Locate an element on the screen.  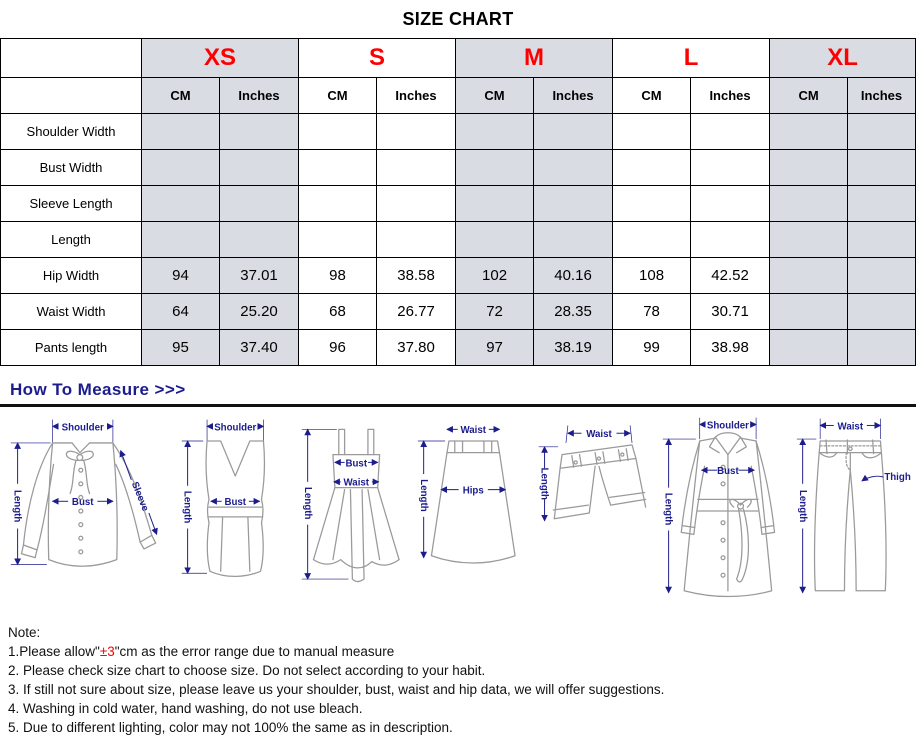
row-label: Bust Width is located at coordinates (71, 167).